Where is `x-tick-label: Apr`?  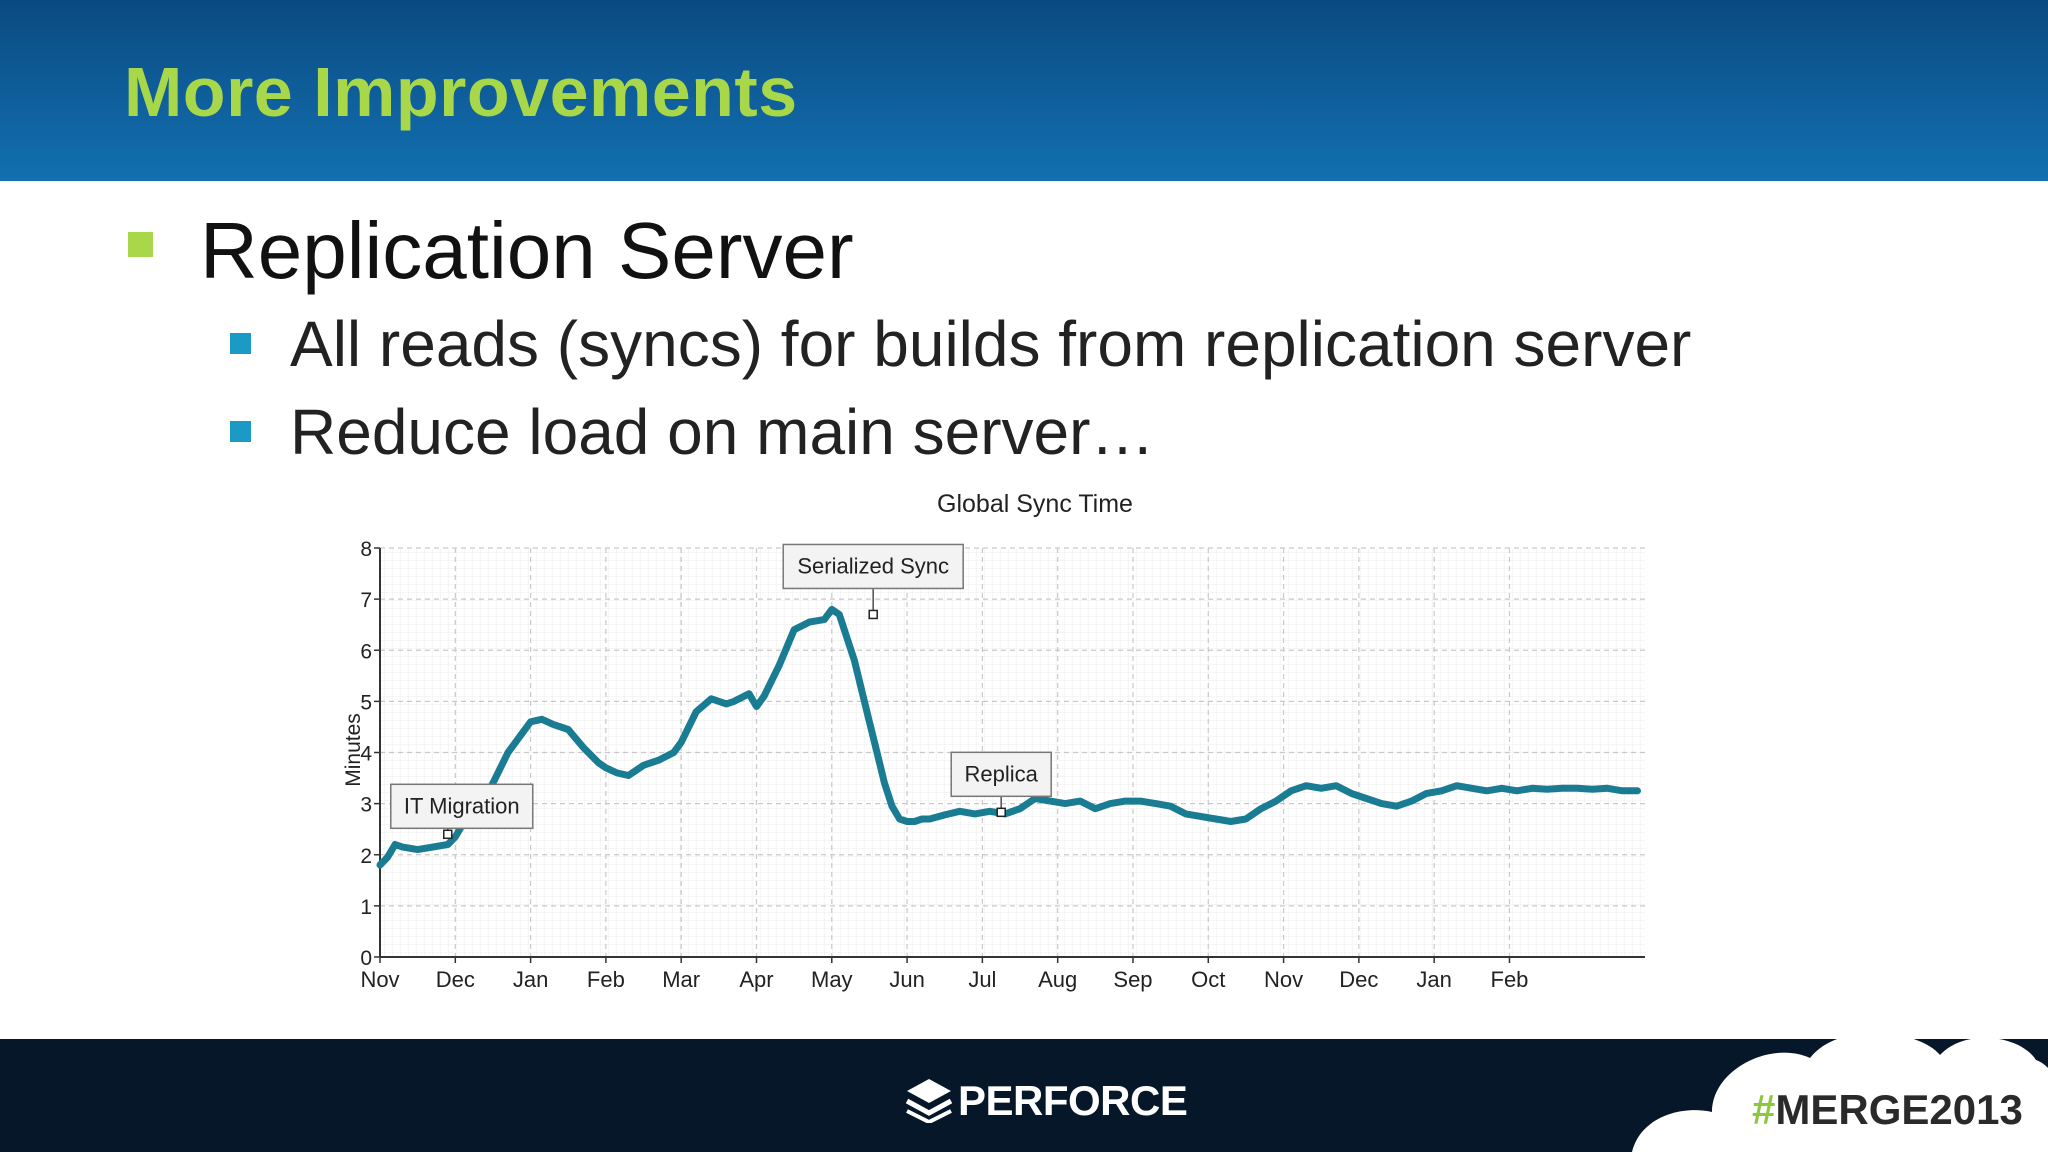 x-tick-label: Apr is located at coordinates (756, 979).